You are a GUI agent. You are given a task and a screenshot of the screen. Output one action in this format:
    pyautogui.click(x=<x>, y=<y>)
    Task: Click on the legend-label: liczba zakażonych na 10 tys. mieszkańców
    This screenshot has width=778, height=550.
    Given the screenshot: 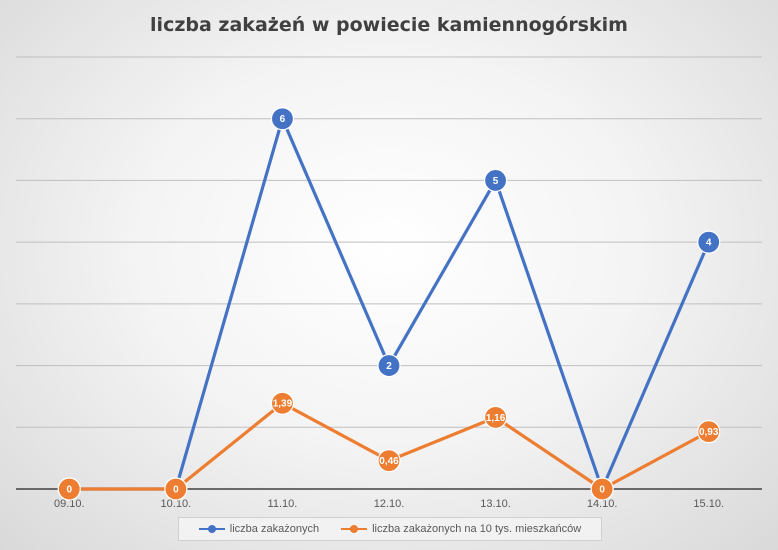 What is the action you would take?
    pyautogui.click(x=477, y=529)
    